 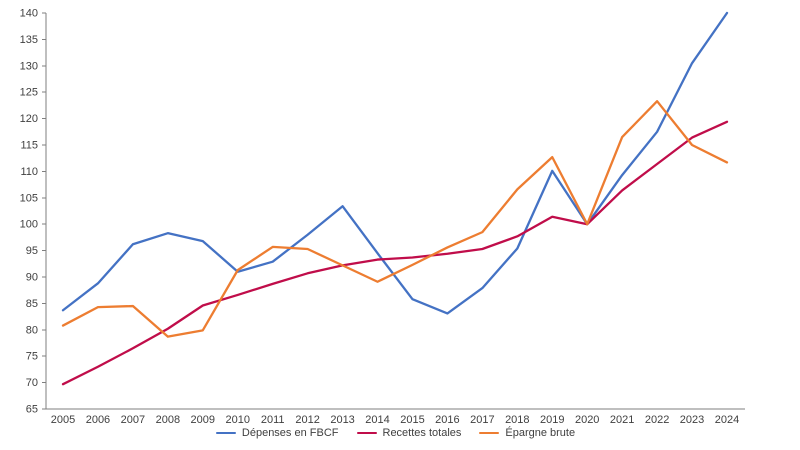 What do you see at coordinates (29, 93) in the screenshot?
I see `y-axis-tick-label: 125` at bounding box center [29, 93].